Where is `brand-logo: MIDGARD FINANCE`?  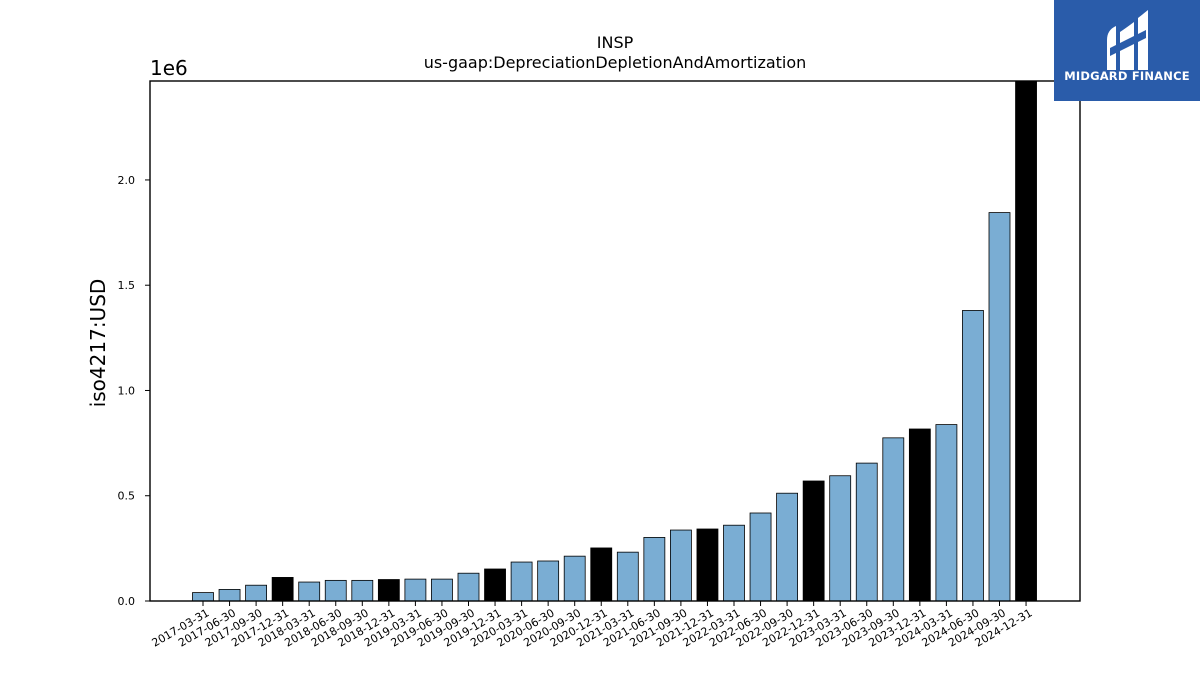
brand-logo: MIDGARD FINANCE is located at coordinates (1127, 50).